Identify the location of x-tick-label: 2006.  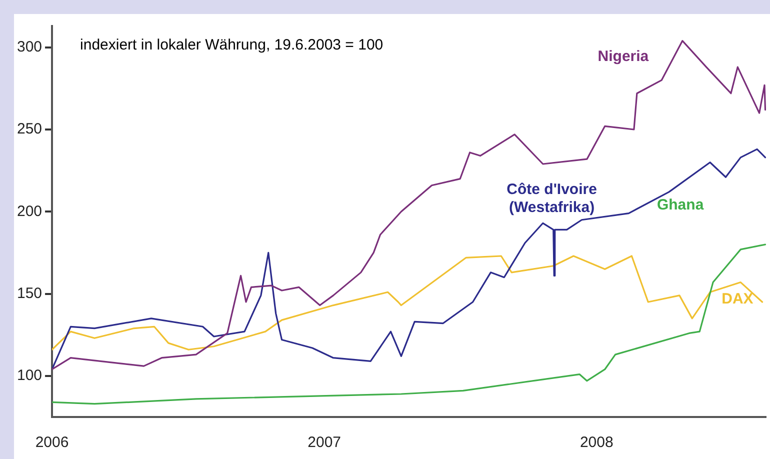
(52, 443).